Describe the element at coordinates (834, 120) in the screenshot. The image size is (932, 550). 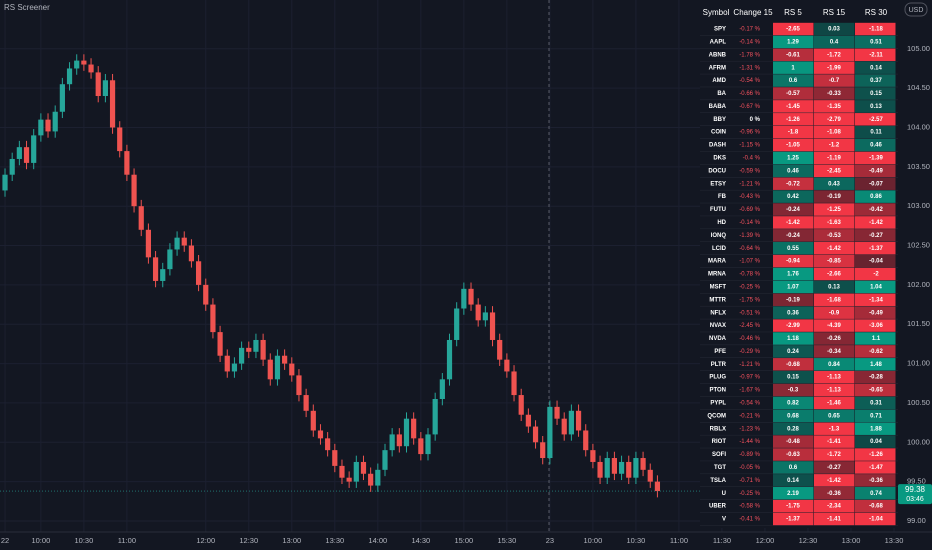
I see `rs-value: -2.79` at that location.